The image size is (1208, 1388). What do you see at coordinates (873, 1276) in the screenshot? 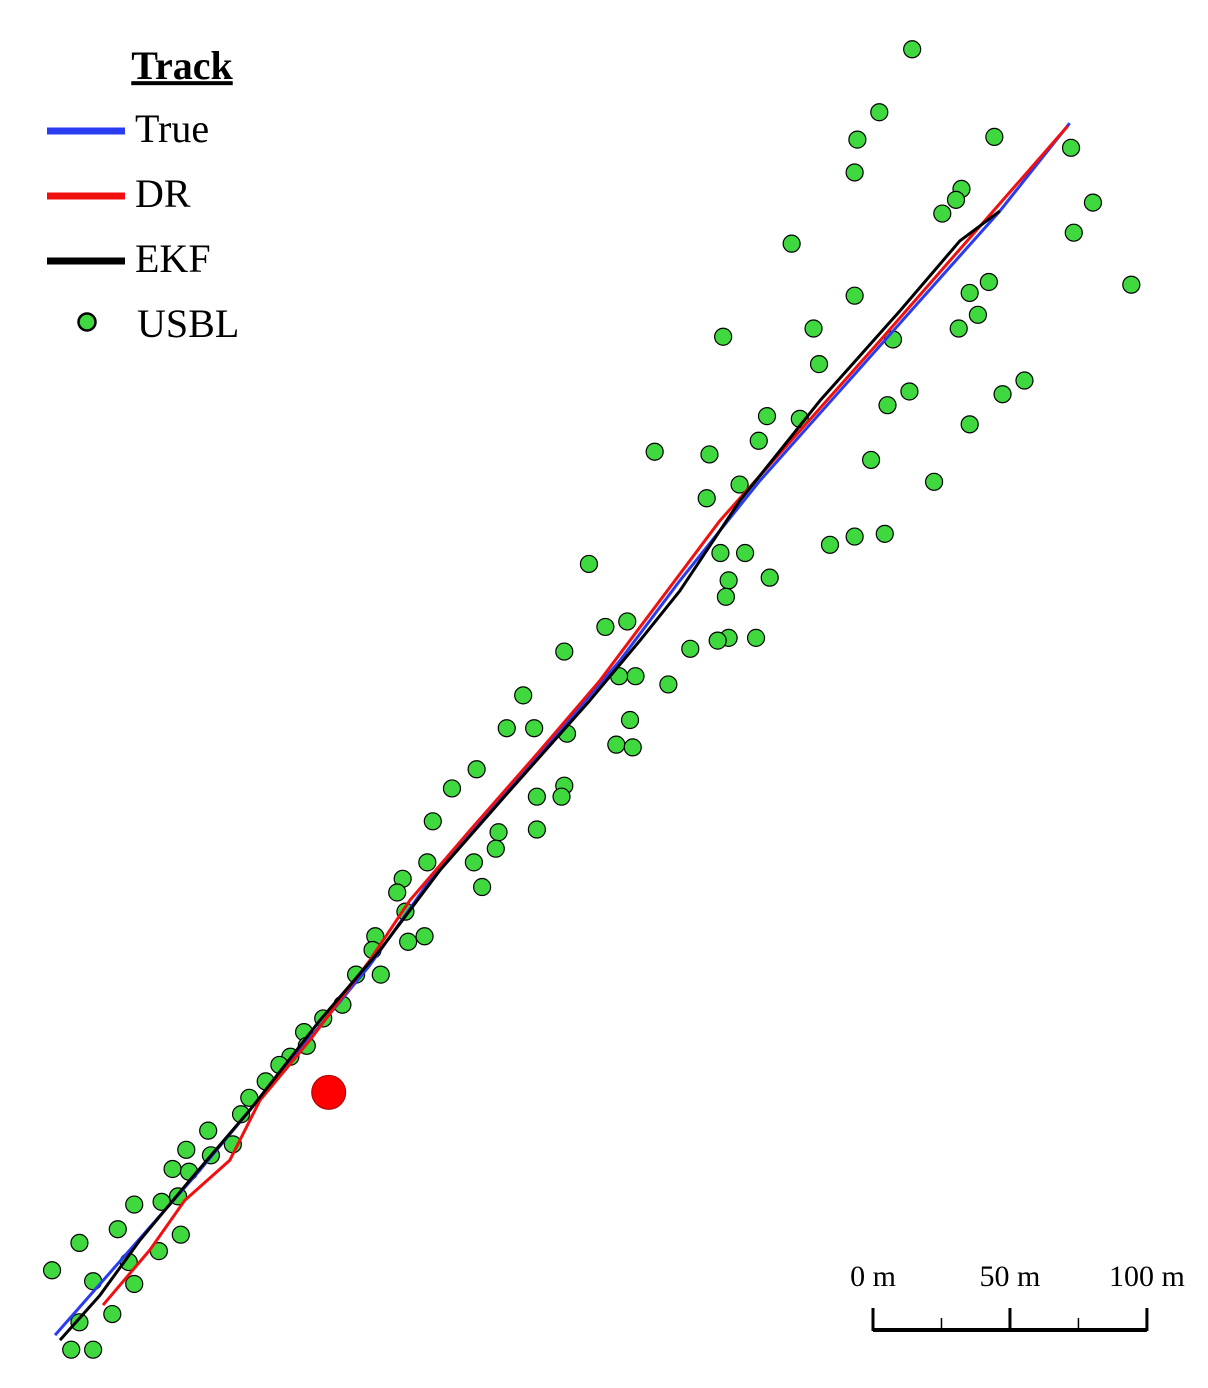
I see `scale-label: 0 m` at bounding box center [873, 1276].